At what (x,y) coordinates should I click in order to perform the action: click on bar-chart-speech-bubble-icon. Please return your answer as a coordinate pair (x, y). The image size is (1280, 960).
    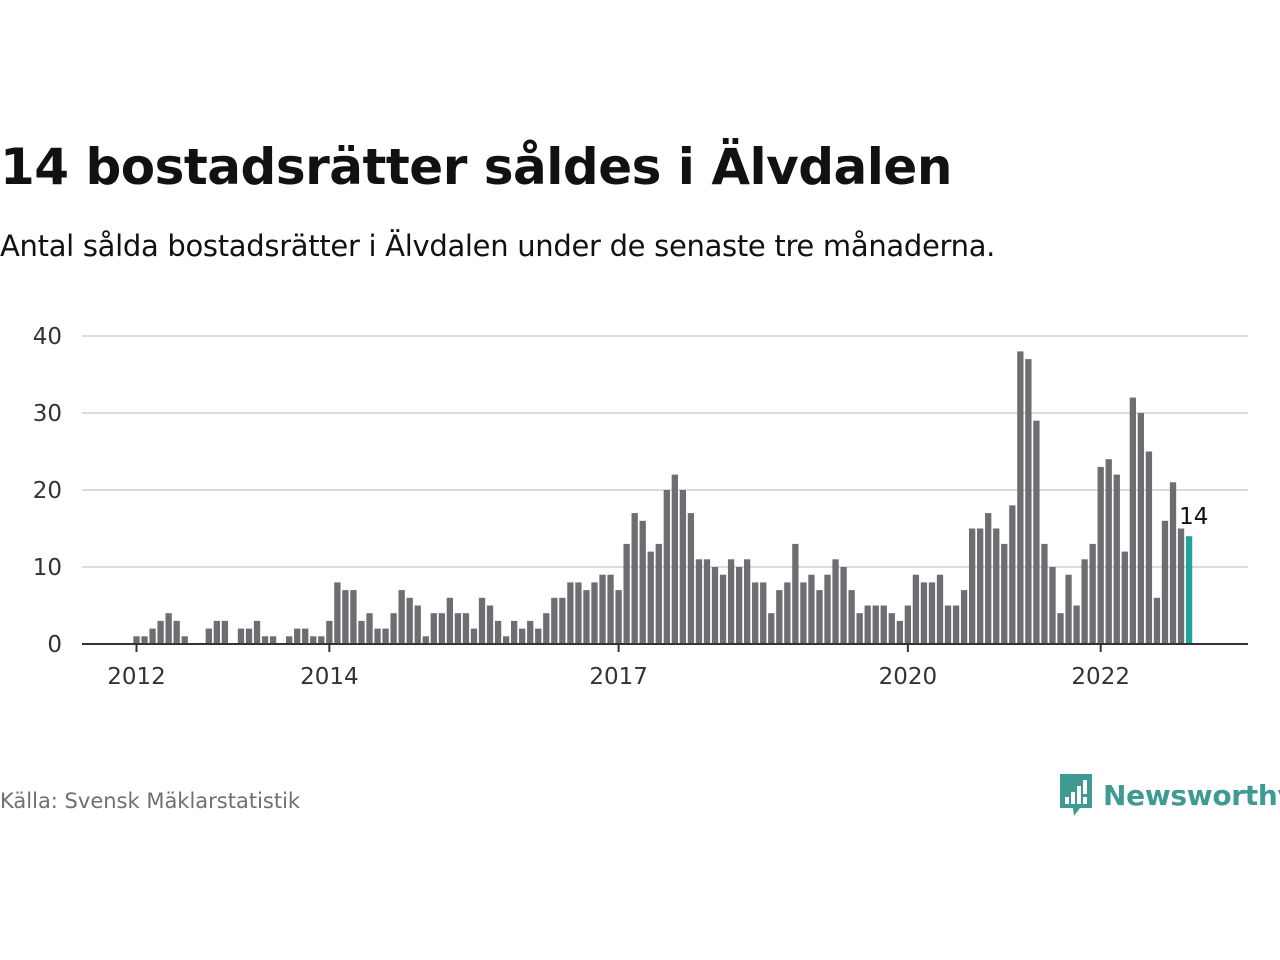
    Looking at the image, I should click on (1076, 795).